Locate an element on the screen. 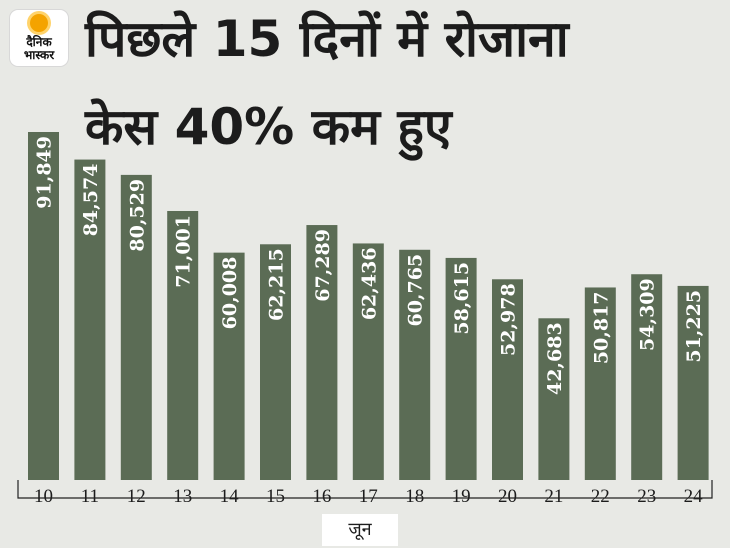 Image resolution: width=730 pixels, height=548 pixels. x-tick-label: 19 is located at coordinates (461, 496).